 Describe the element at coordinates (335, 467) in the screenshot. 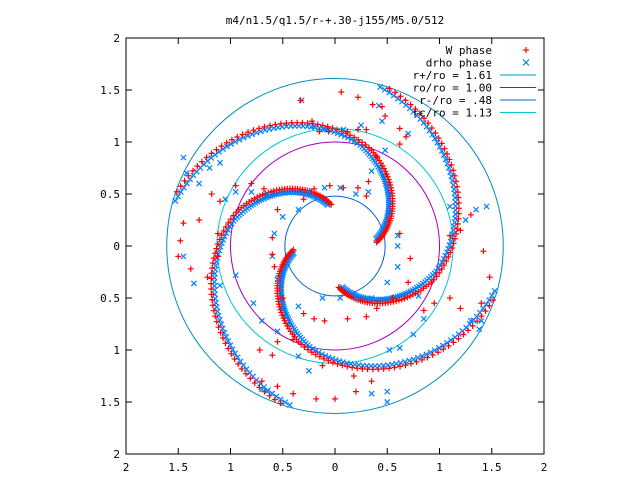

I see `x-tick-label: 0` at that location.